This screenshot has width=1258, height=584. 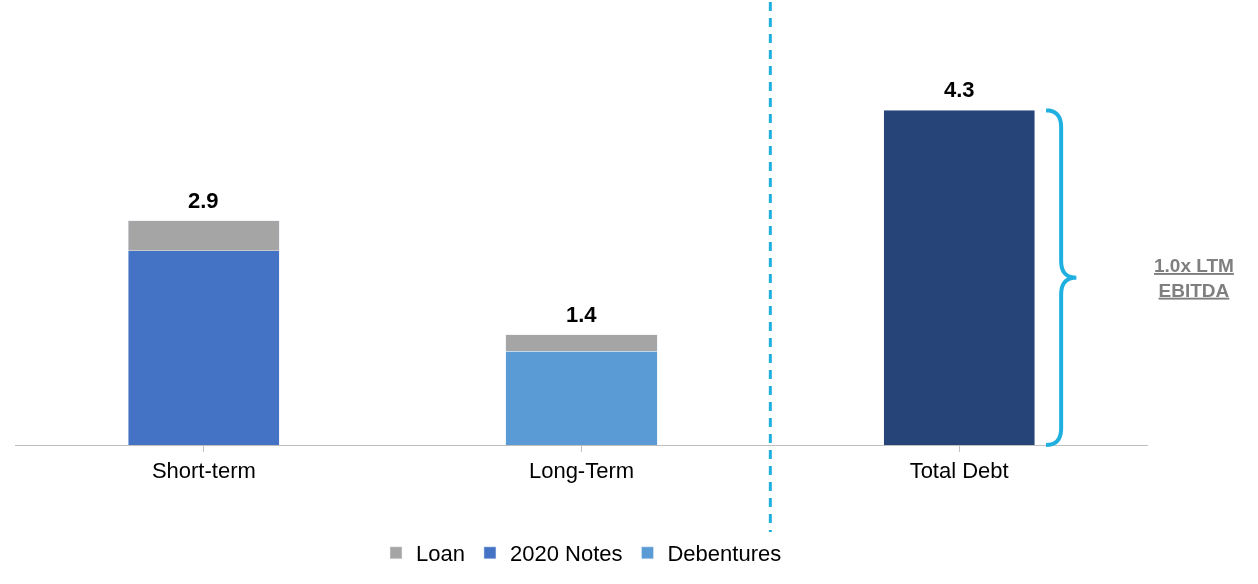 What do you see at coordinates (203, 200) in the screenshot?
I see `annotation: 2.9` at bounding box center [203, 200].